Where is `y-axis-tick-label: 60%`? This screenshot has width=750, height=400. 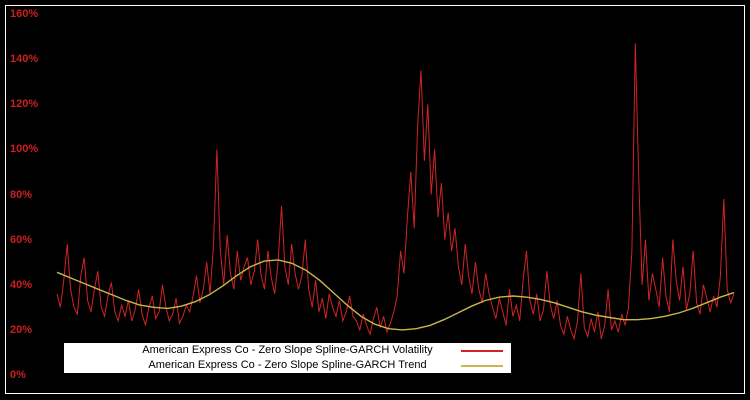
y-axis-tick-label: 60% is located at coordinates (21, 239).